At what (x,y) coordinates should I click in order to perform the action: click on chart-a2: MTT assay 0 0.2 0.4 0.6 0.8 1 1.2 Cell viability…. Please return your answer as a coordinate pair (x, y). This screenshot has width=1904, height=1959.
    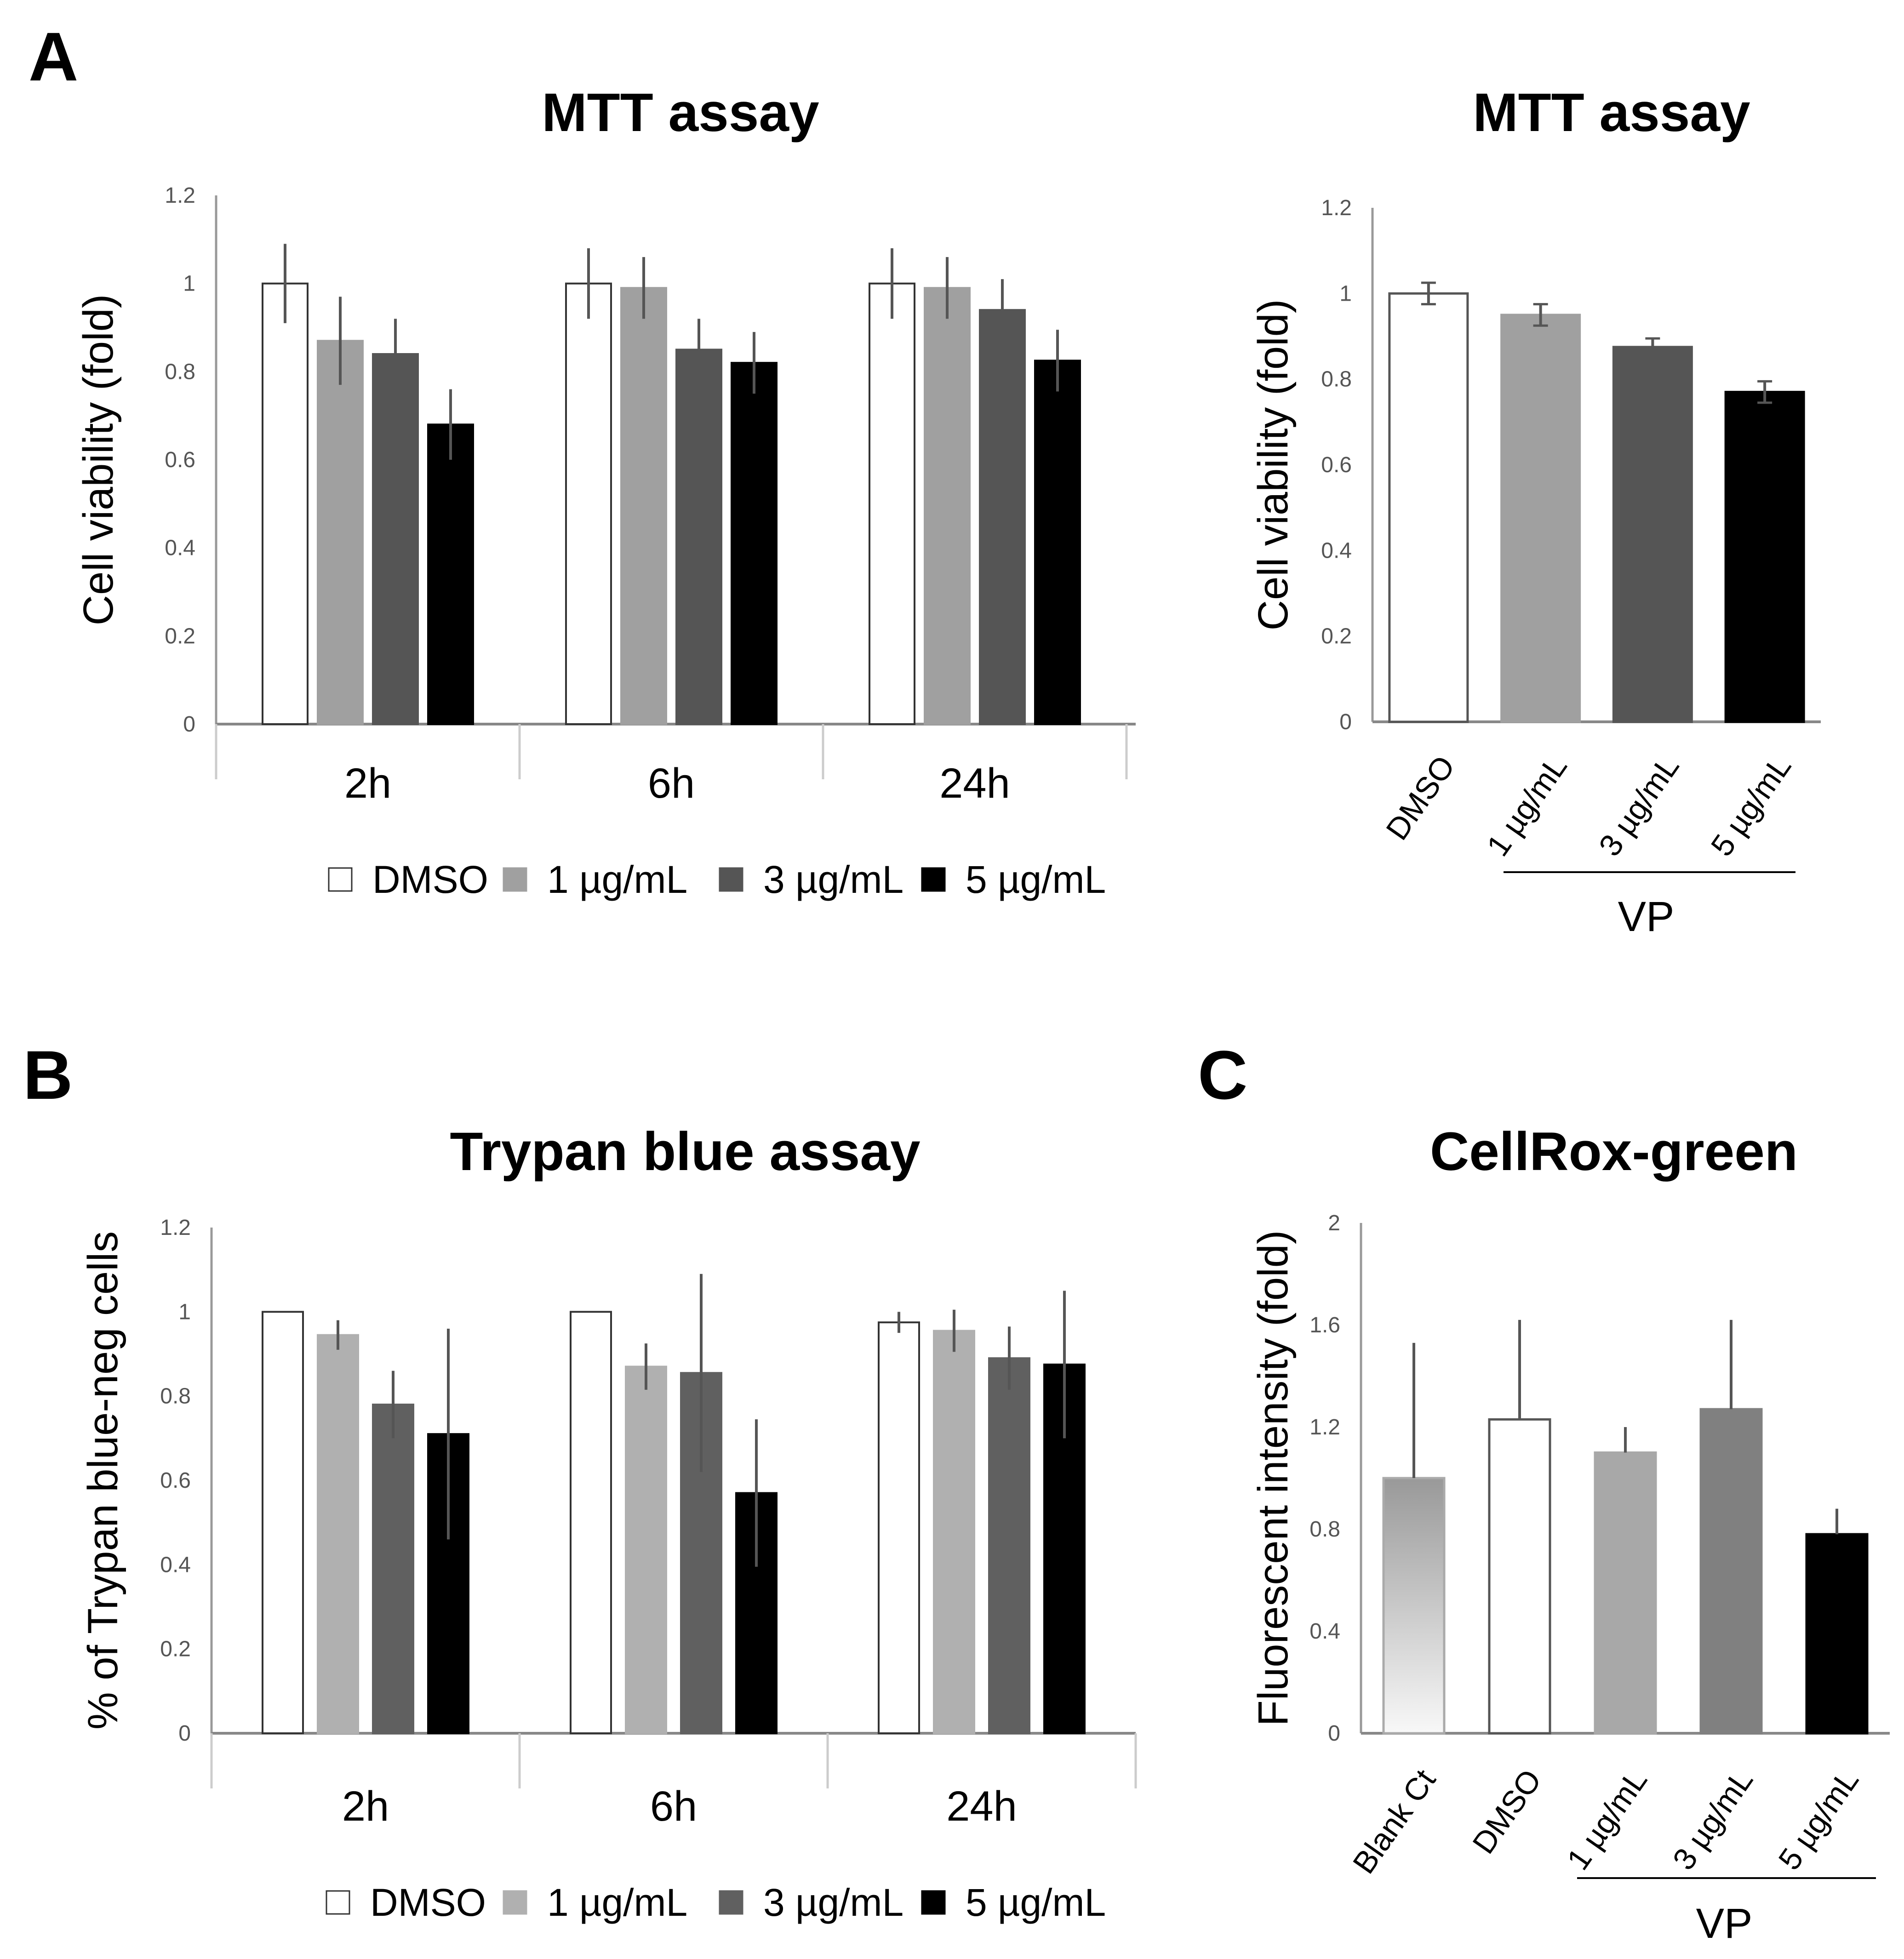
    Looking at the image, I should click on (1535, 511).